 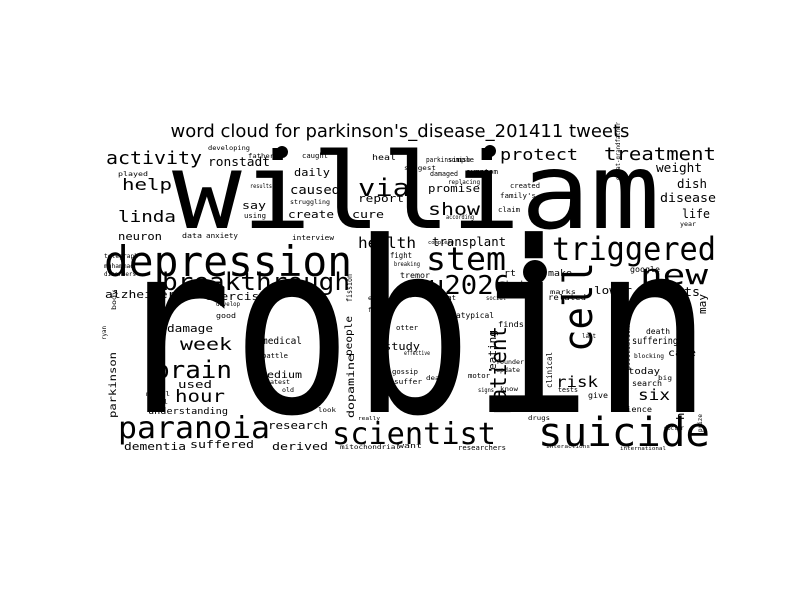 What do you see at coordinates (416, 192) in the screenshot?
I see `word: william` at bounding box center [416, 192].